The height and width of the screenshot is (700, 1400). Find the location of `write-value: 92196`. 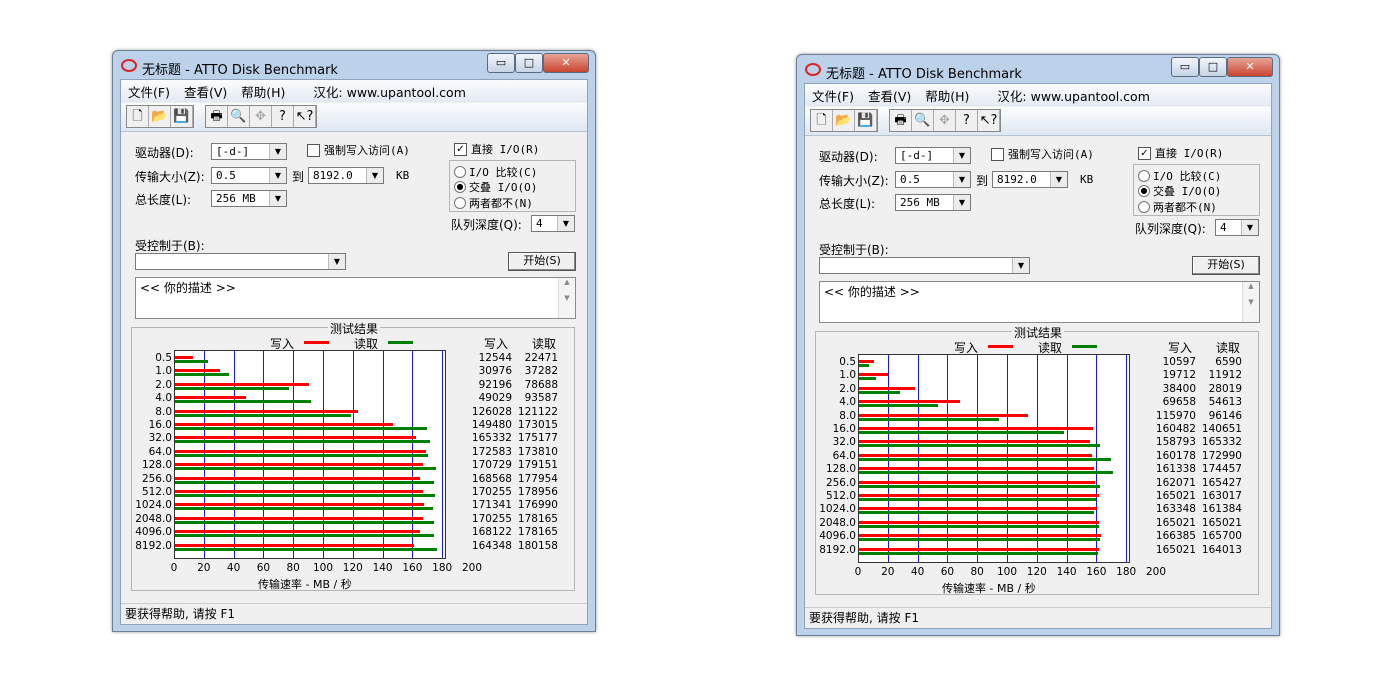

write-value: 92196 is located at coordinates (495, 384).